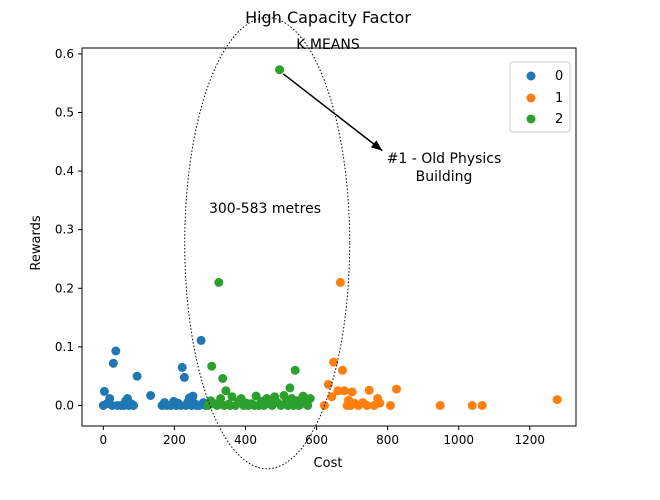 The width and height of the screenshot is (660, 500). Describe the element at coordinates (328, 45) in the screenshot. I see `chart-subtitle: K MEANS` at that location.